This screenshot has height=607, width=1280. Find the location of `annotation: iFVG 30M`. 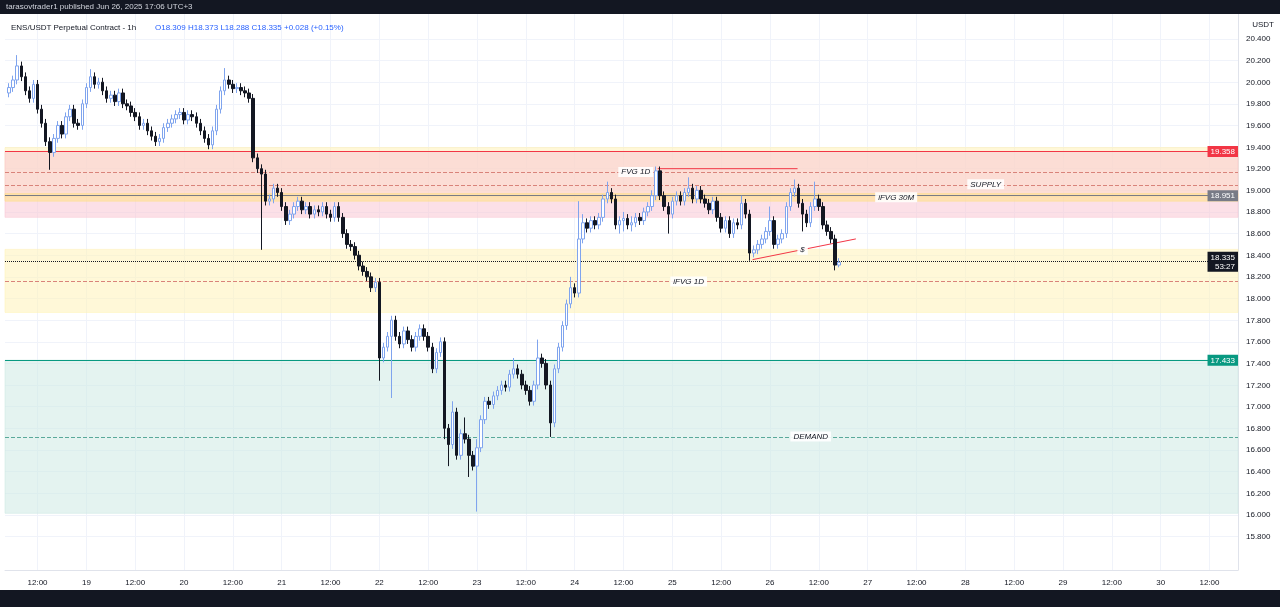

annotation: iFVG 30M is located at coordinates (896, 197).